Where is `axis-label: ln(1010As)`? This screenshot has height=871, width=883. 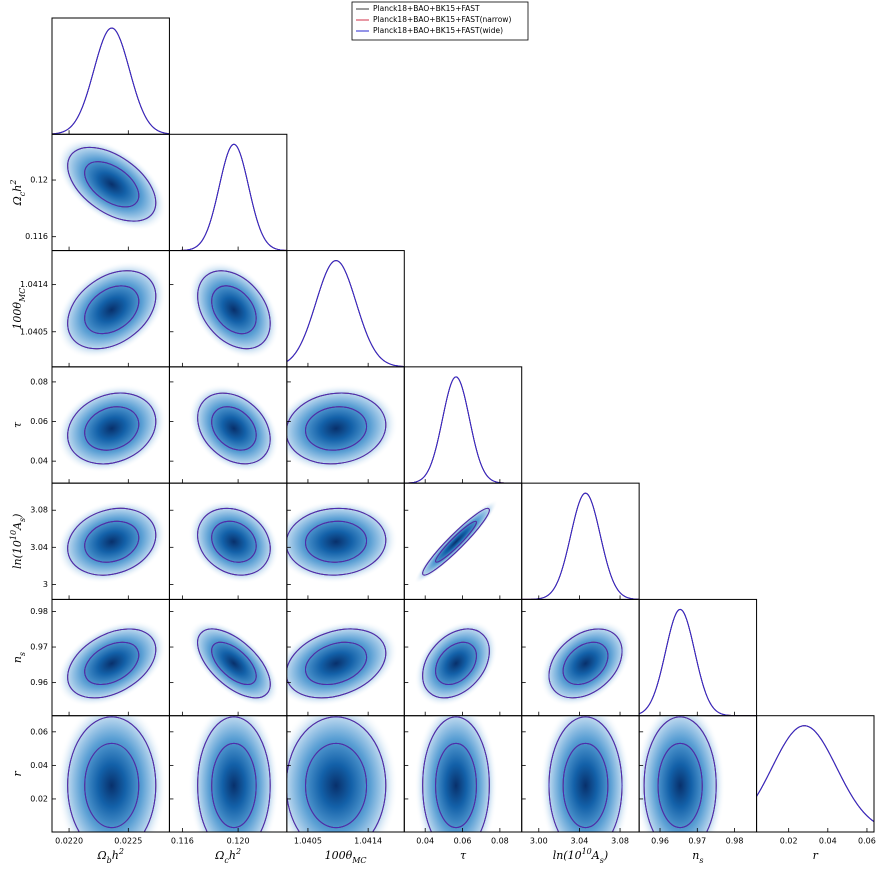
axis-label: ln(1010As) is located at coordinates (18, 541).